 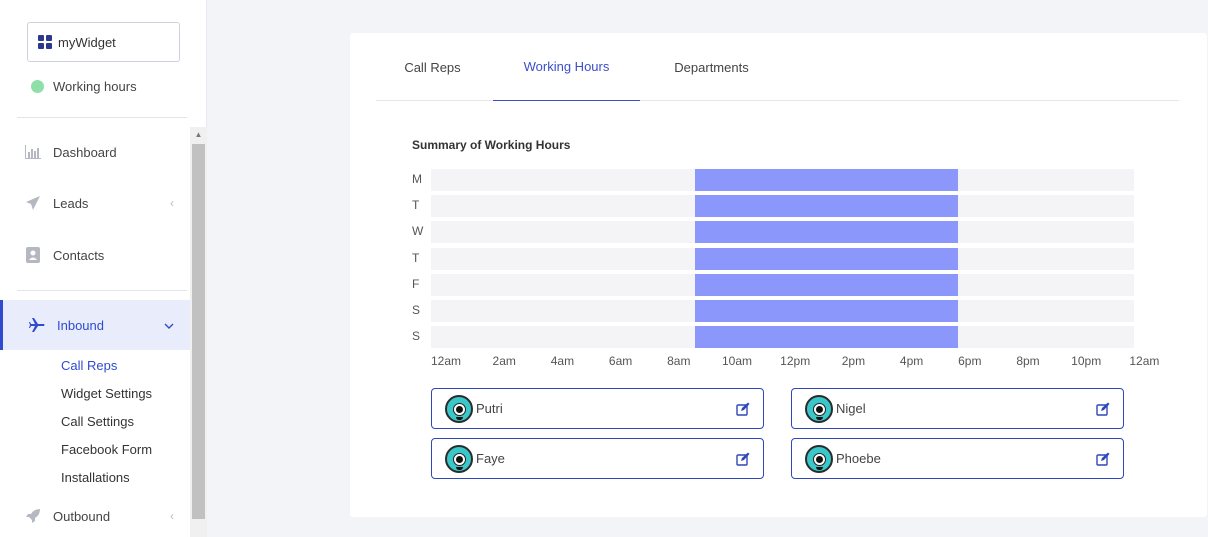 What do you see at coordinates (957, 458) in the screenshot?
I see `rep-card: Phoebe` at bounding box center [957, 458].